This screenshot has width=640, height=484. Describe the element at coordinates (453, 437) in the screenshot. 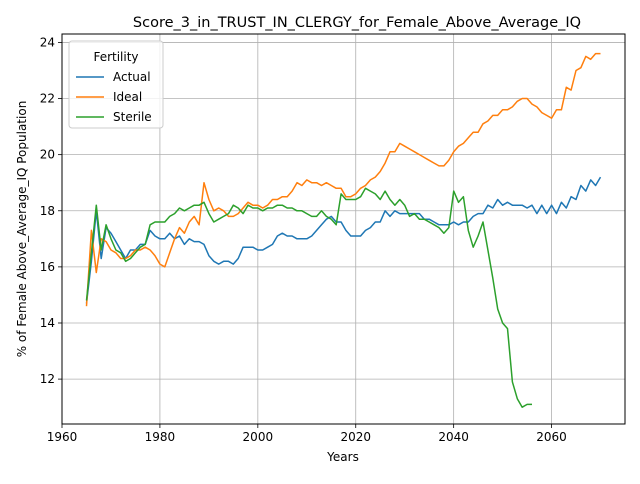

I see `x-tick-label: 2040` at that location.